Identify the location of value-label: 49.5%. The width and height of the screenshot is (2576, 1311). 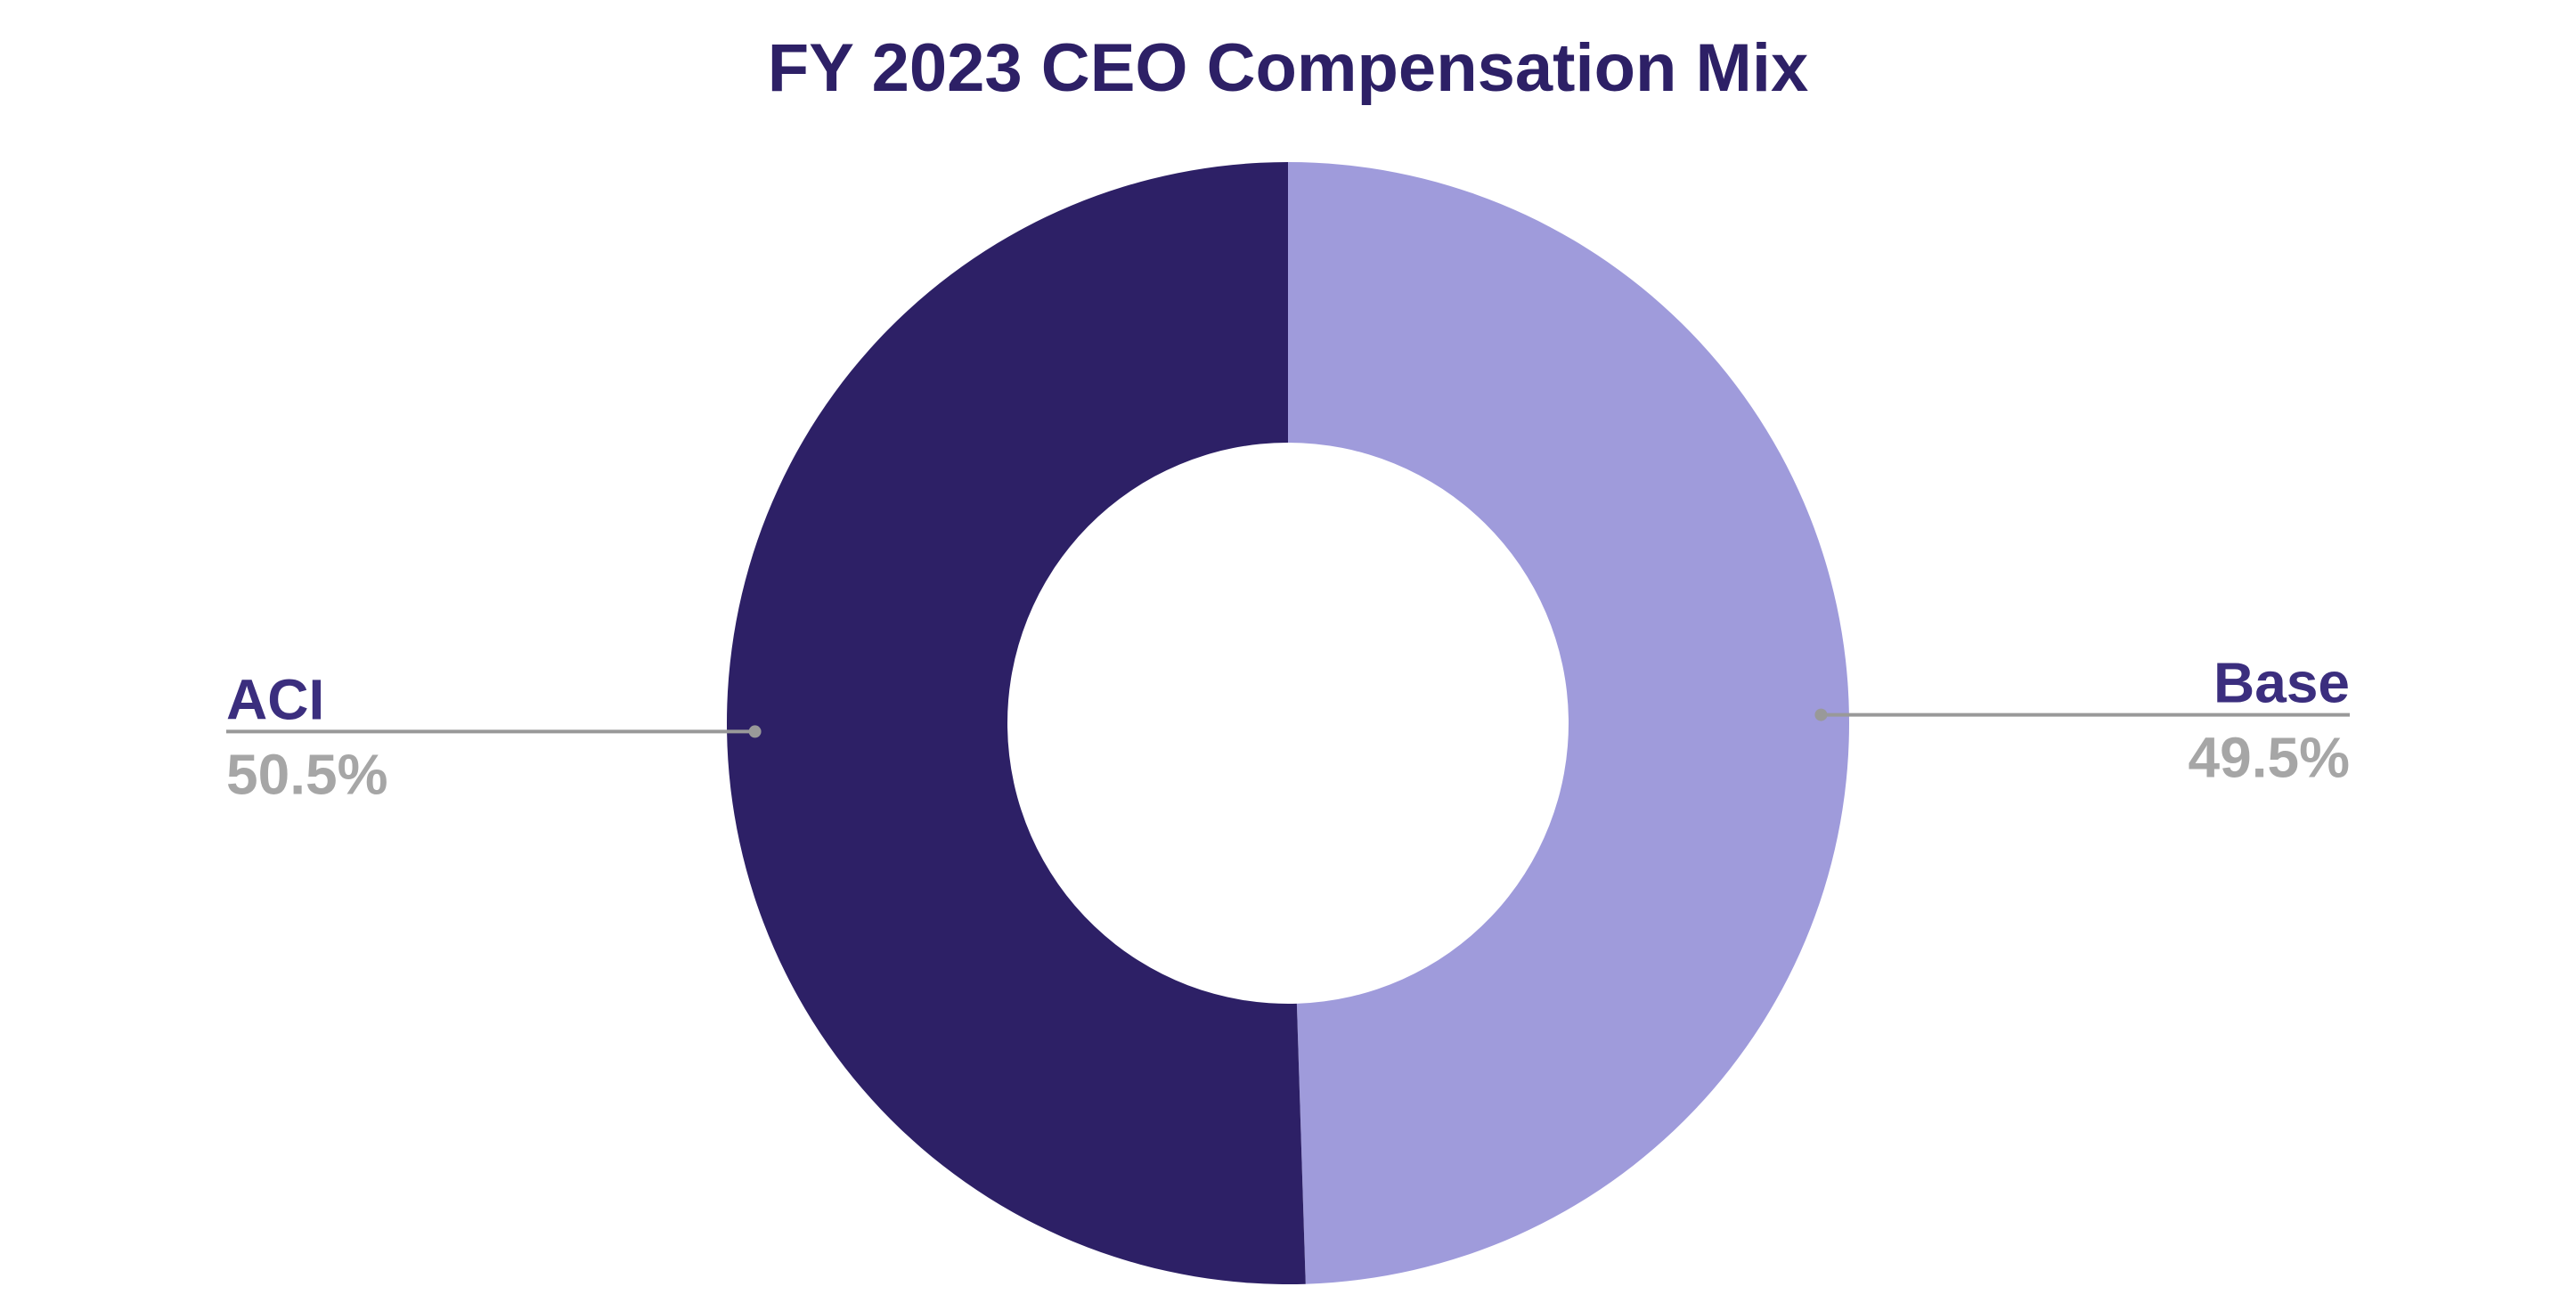
(2270, 758).